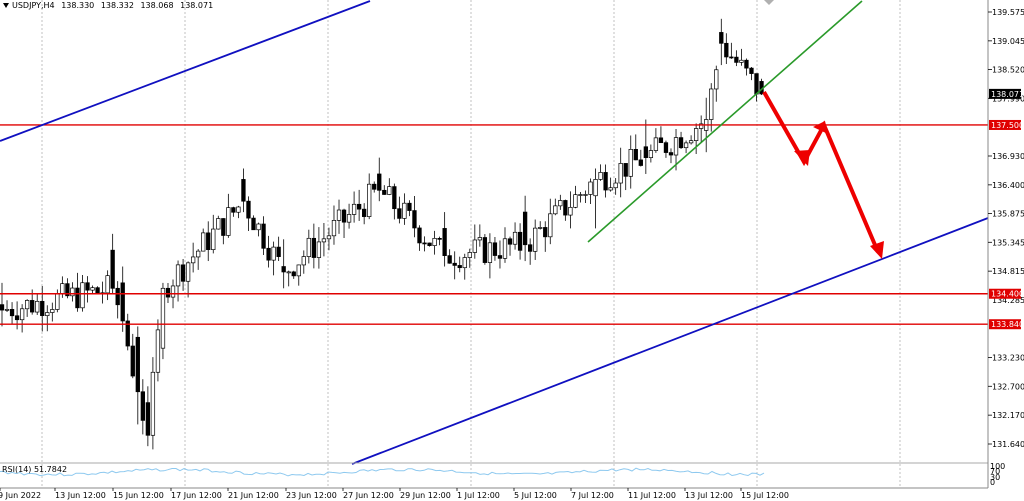  I want to click on time-tick-label: 13 Jun 12:00, so click(80, 495).